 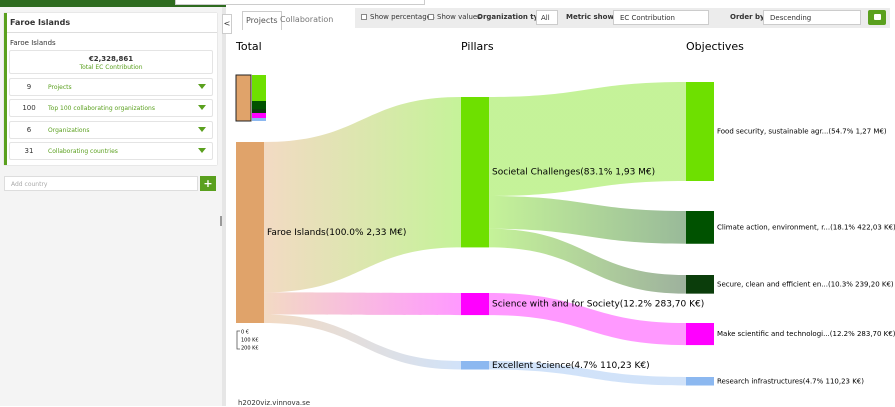 What do you see at coordinates (749, 17) in the screenshot?
I see `order-label: Order by:` at bounding box center [749, 17].